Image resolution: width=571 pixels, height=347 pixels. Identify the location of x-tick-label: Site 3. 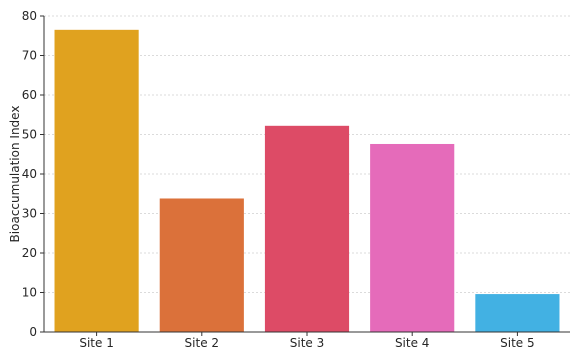
(307, 341).